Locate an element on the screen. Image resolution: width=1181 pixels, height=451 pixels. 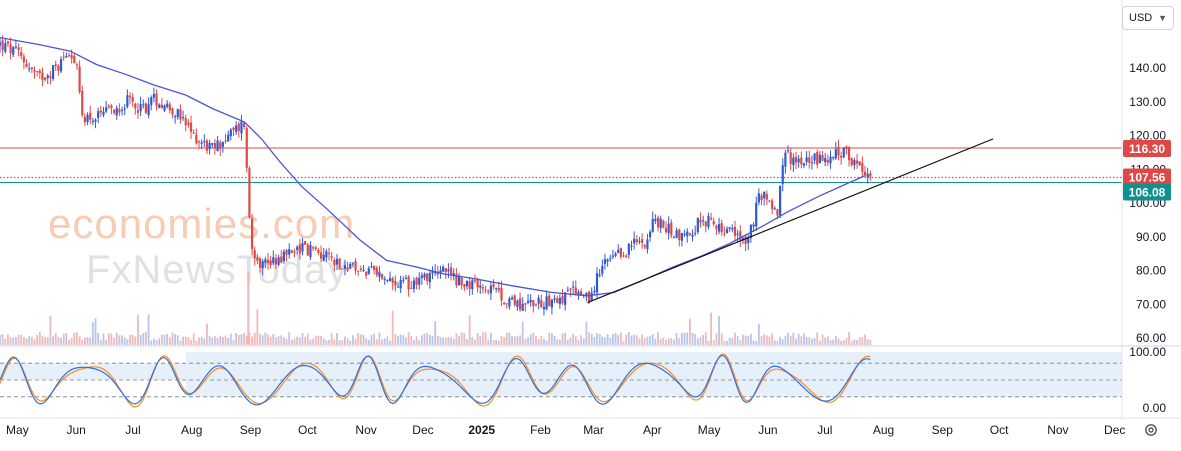
time-tick-label: May is located at coordinates (17, 430).